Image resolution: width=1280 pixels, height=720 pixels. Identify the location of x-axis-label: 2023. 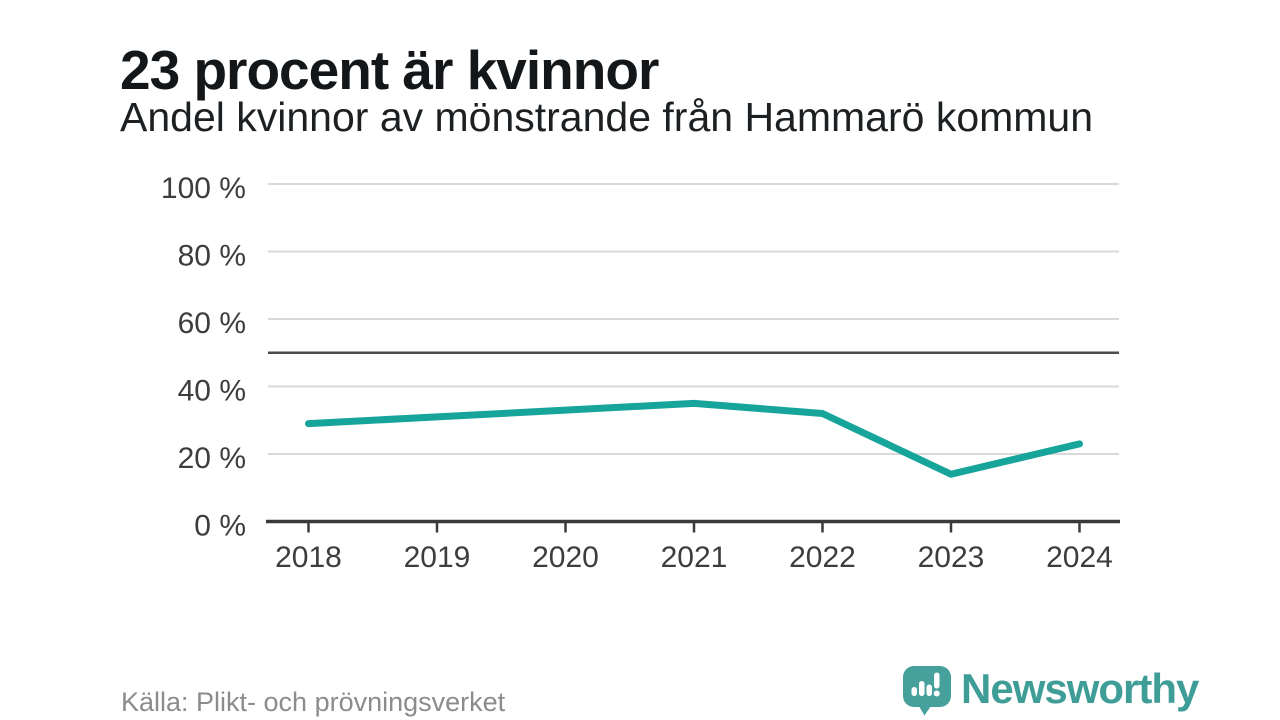
(951, 557).